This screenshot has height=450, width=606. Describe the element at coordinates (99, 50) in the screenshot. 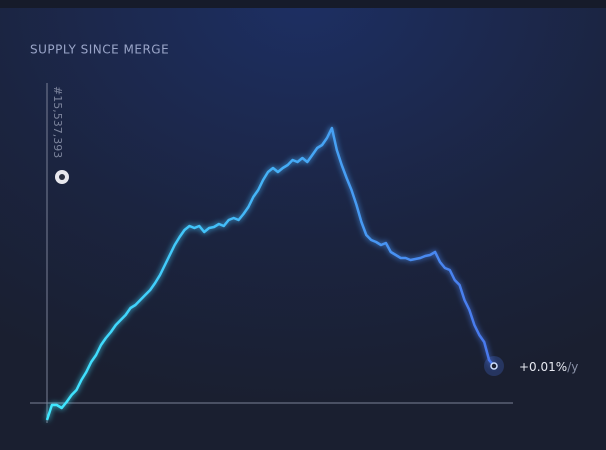

I see `chart-title: SUPPLY SINCE MERGE` at that location.